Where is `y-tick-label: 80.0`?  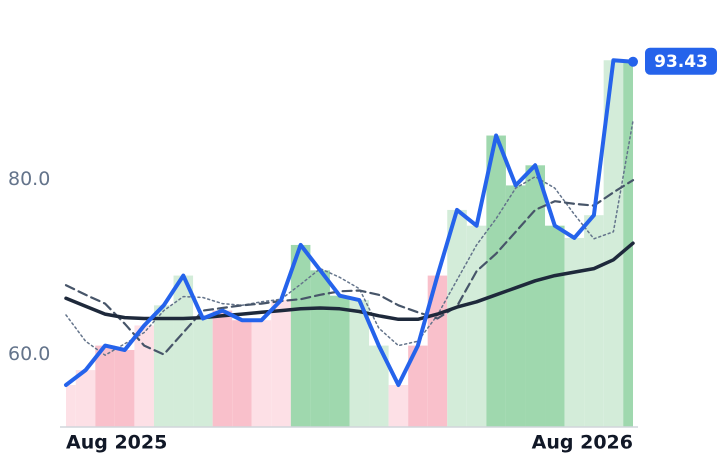 y-tick-label: 80.0 is located at coordinates (29, 179).